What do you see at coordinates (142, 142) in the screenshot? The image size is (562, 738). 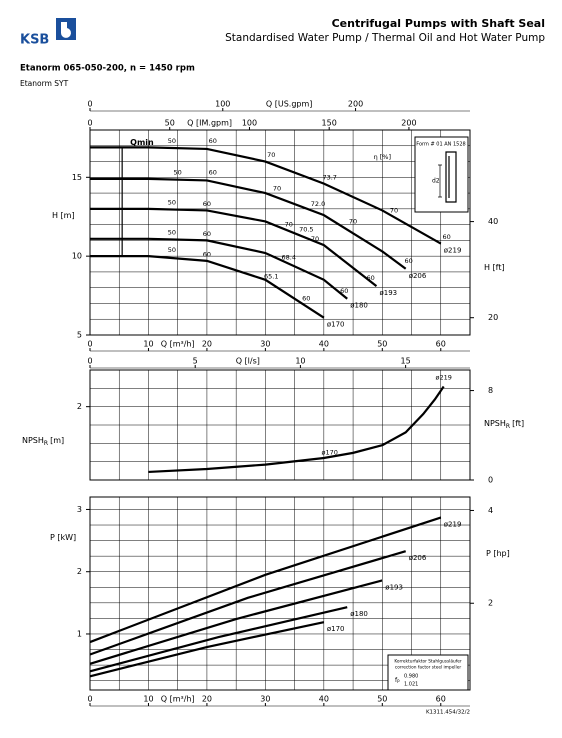 I see `qmin-label: Qmin` at bounding box center [142, 142].